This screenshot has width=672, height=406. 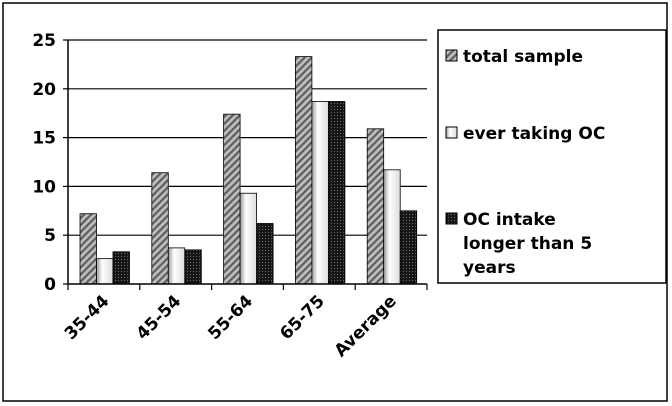 What do you see at coordinates (451, 55) in the screenshot?
I see `legend-swatch-total-sample` at bounding box center [451, 55].